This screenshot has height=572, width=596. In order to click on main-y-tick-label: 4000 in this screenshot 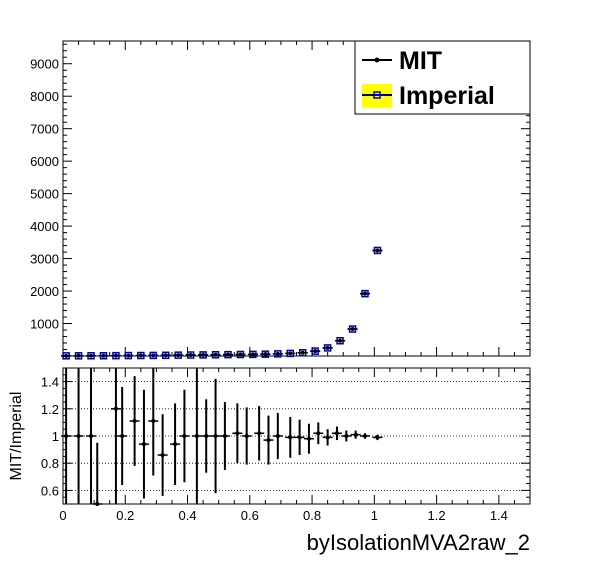, I will do `click(44, 226)`.